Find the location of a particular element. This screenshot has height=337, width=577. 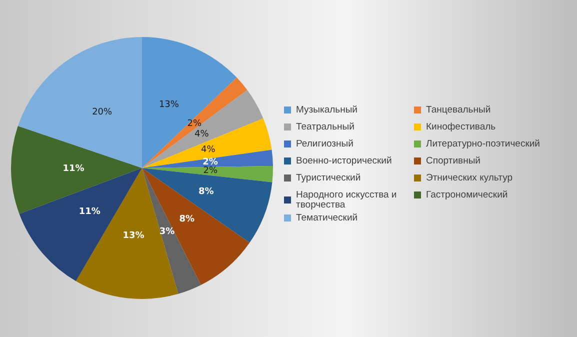

legend-label: Танцевальный is located at coordinates (458, 110).